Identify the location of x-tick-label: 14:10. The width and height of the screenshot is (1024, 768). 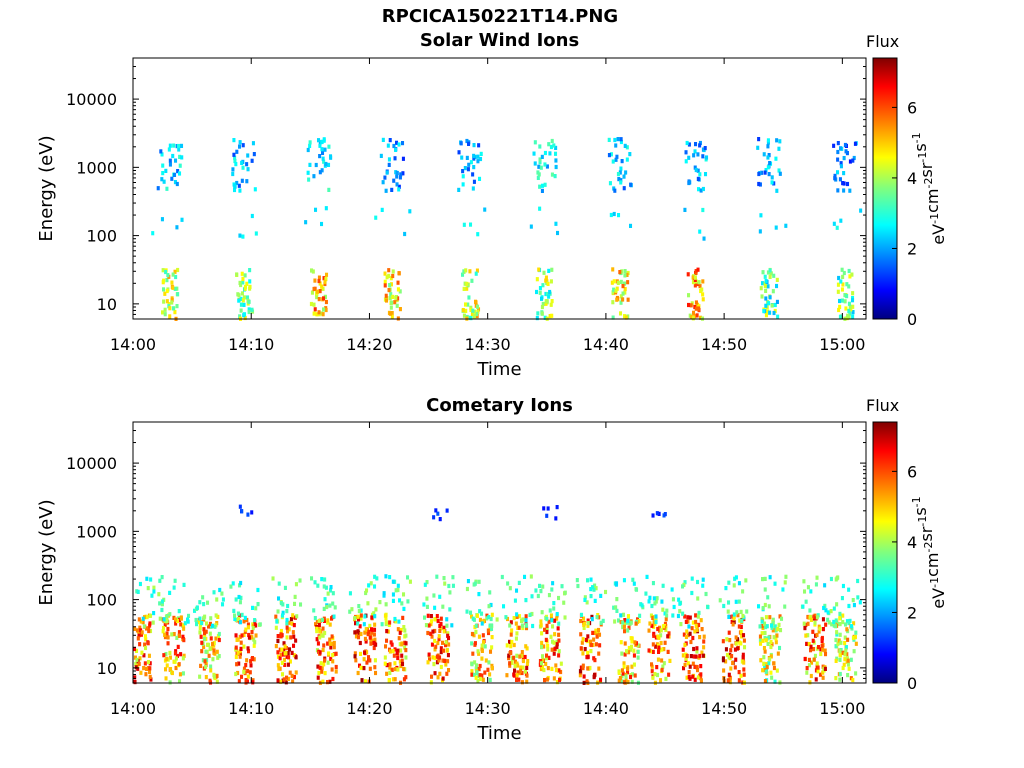
(251, 344).